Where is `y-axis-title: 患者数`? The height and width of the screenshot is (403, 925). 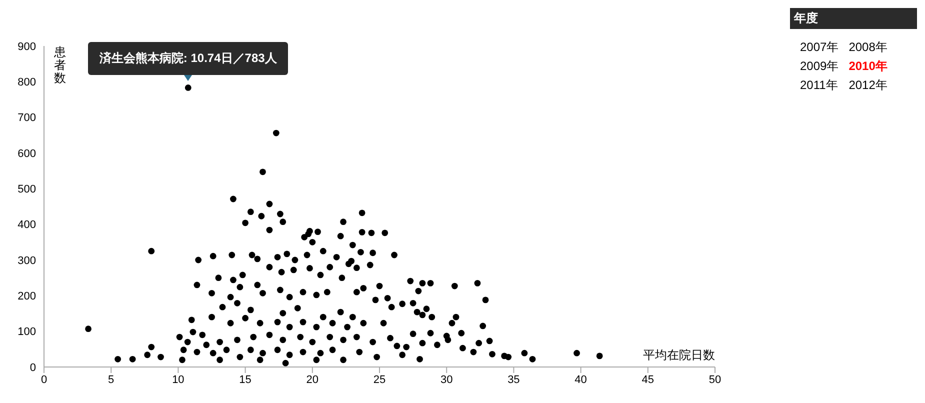 y-axis-title: 患者数 is located at coordinates (60, 65).